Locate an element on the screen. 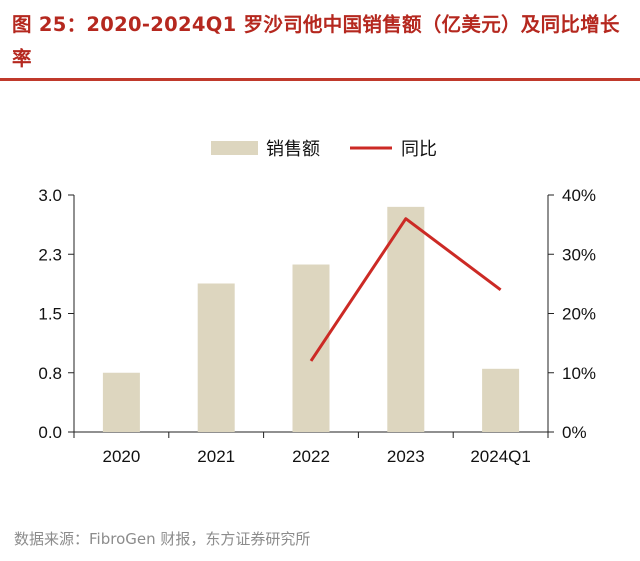 This screenshot has width=640, height=561. legend-bar-swatch is located at coordinates (234, 148).